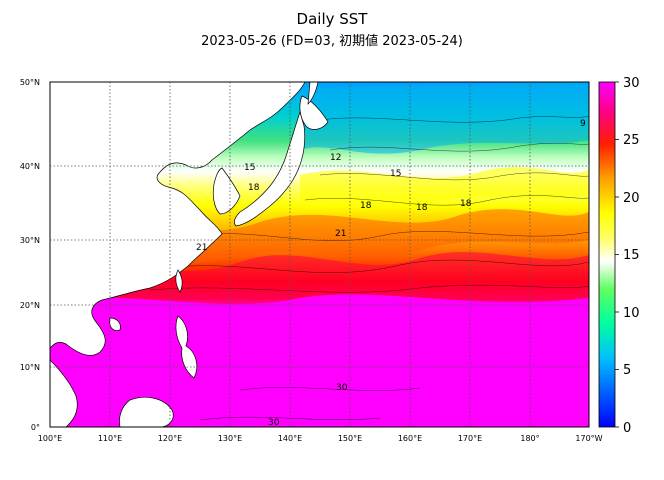 The width and height of the screenshot is (664, 480). Describe the element at coordinates (30, 166) in the screenshot. I see `lat-tick-label: 40°N` at that location.